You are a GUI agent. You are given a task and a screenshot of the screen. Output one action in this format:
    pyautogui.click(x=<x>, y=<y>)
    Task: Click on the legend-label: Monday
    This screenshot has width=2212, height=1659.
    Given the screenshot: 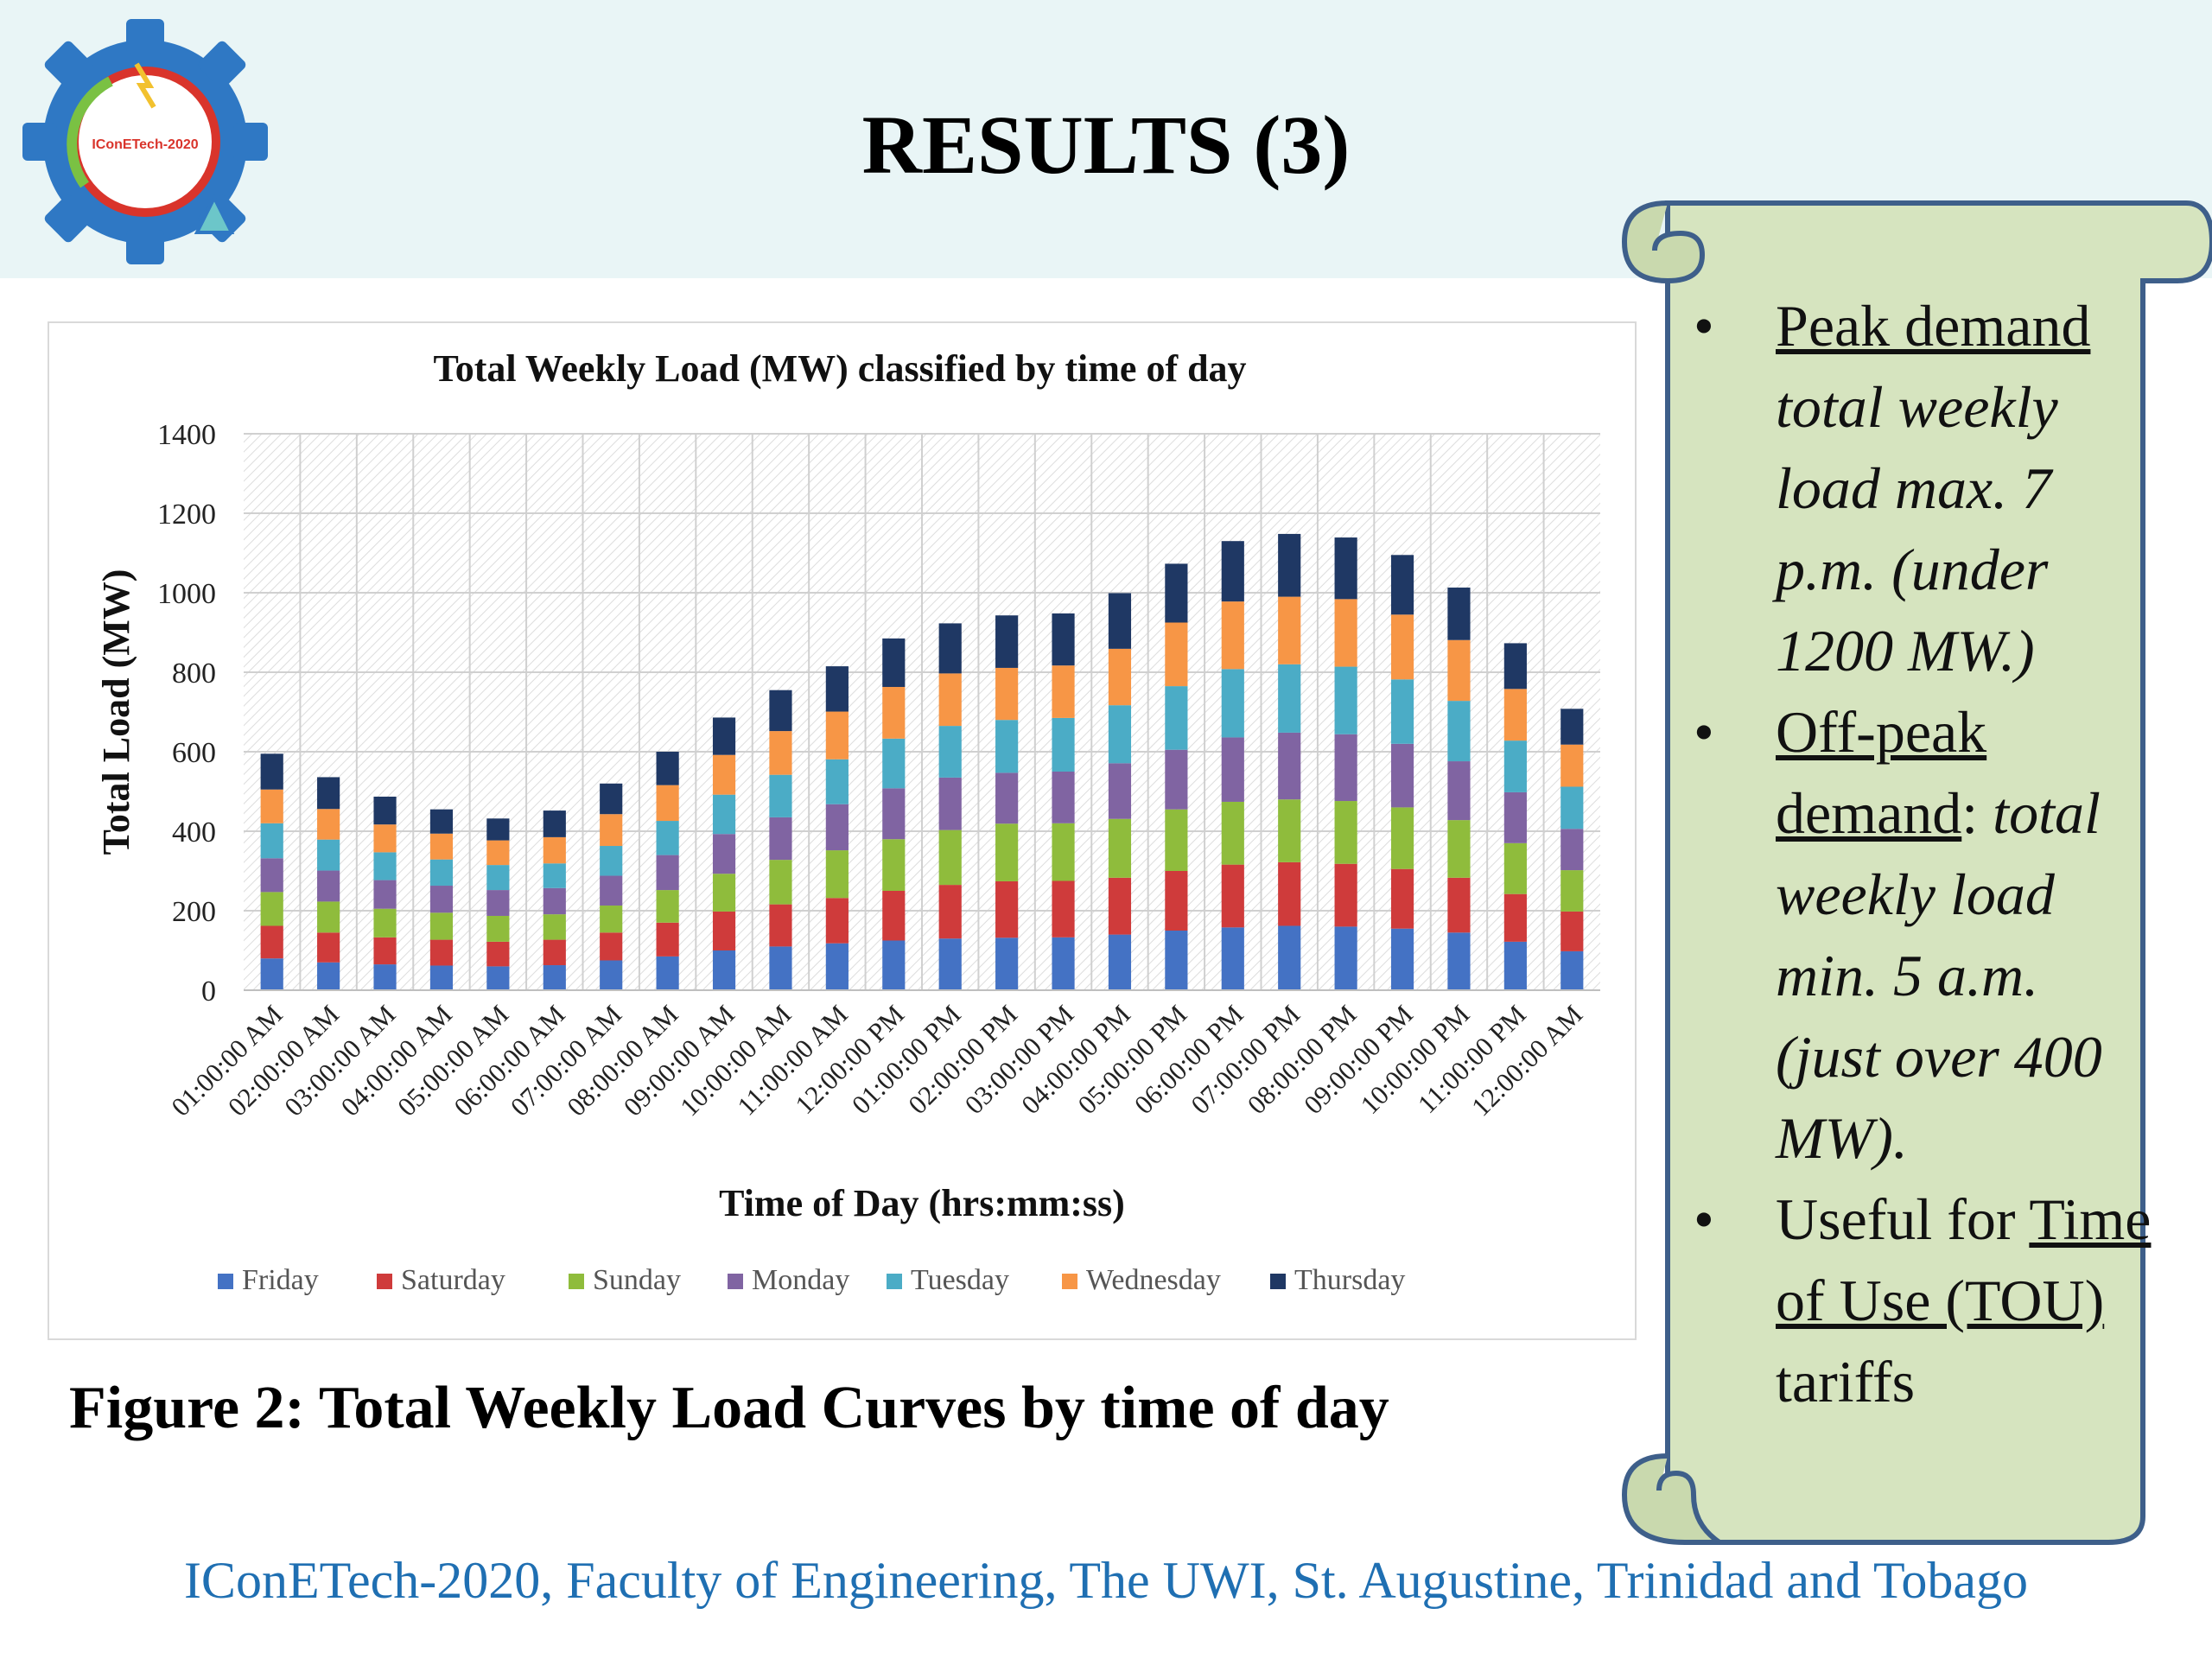 What is the action you would take?
    pyautogui.click(x=800, y=1280)
    